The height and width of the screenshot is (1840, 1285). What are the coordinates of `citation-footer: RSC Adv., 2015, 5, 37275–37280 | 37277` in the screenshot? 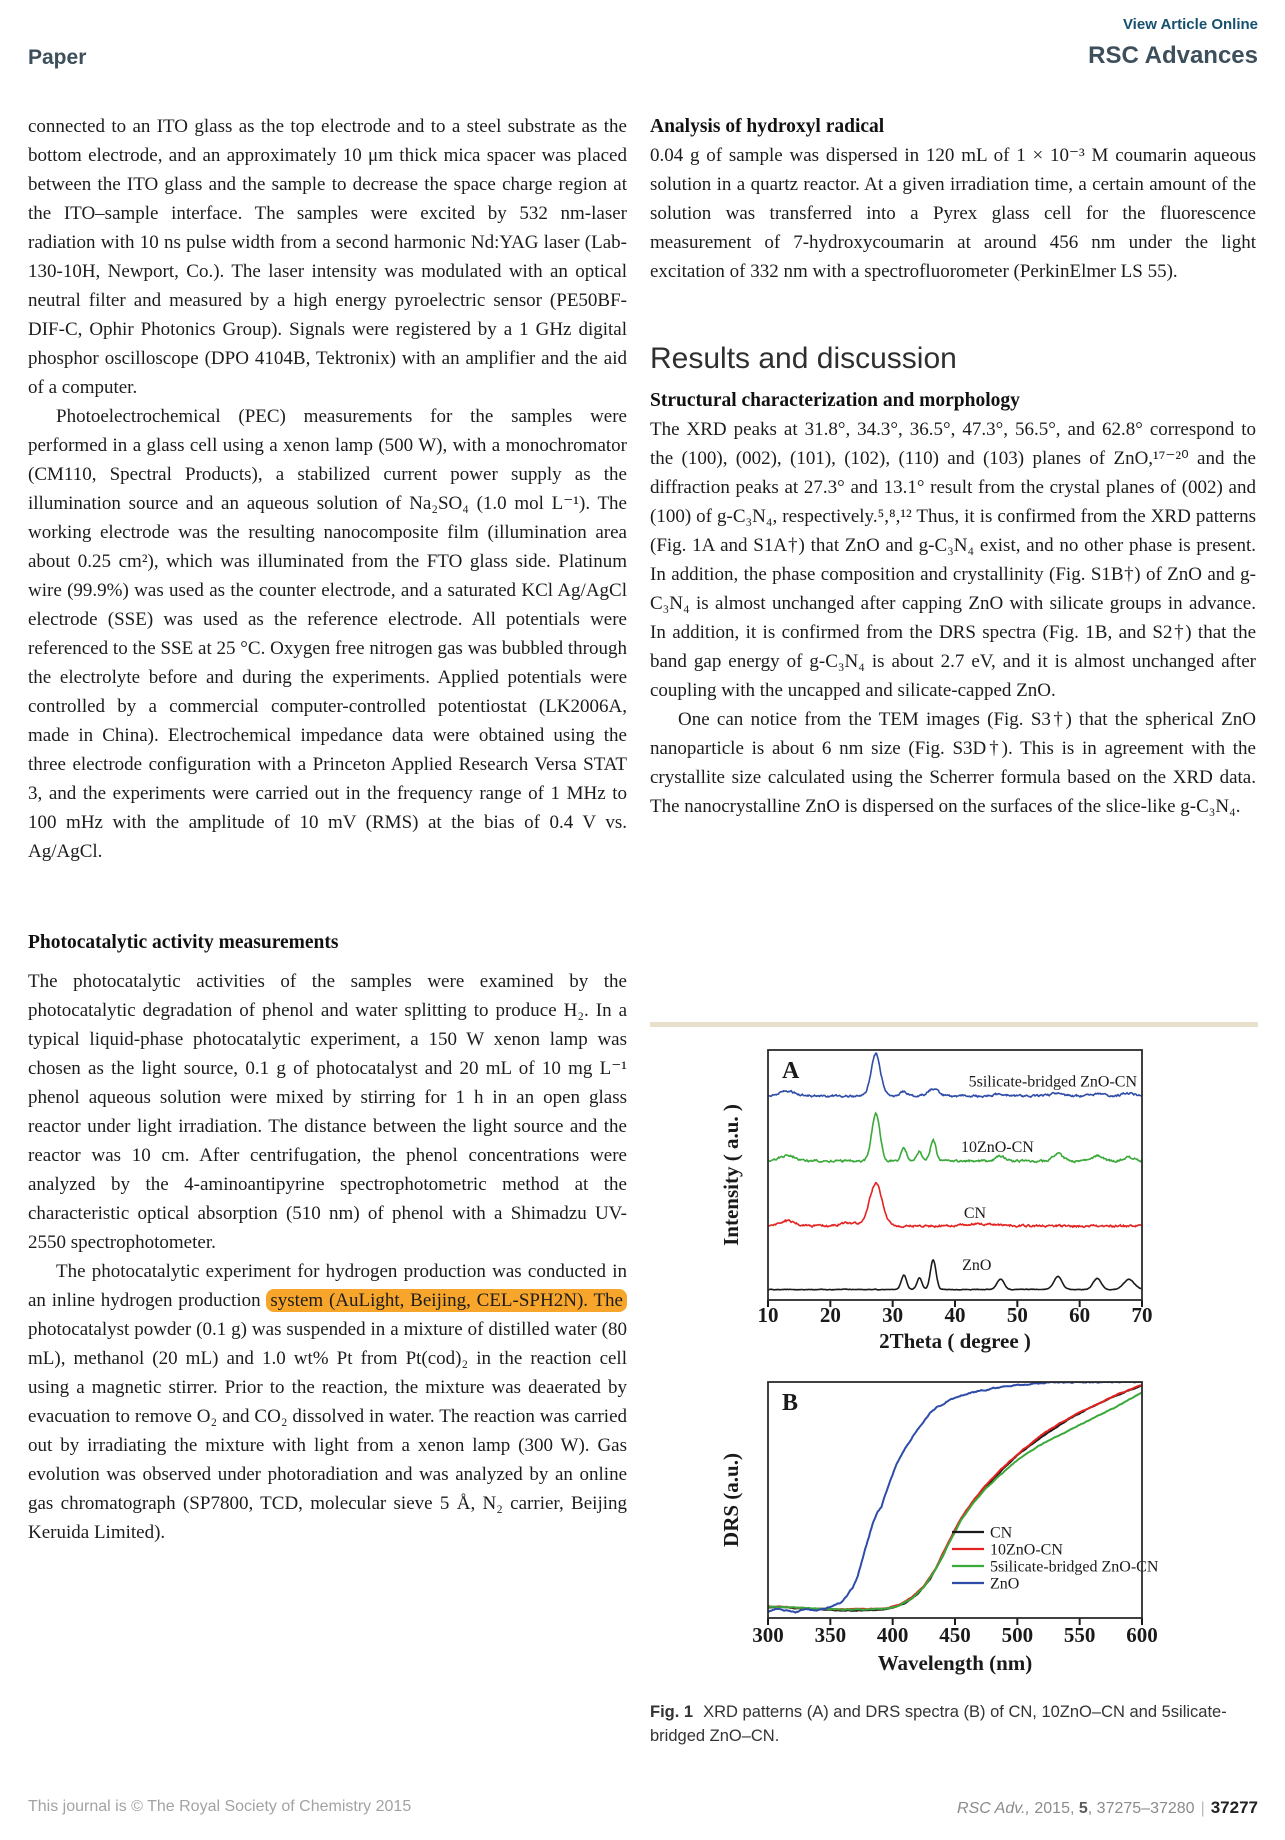 It's located at (1107, 1808).